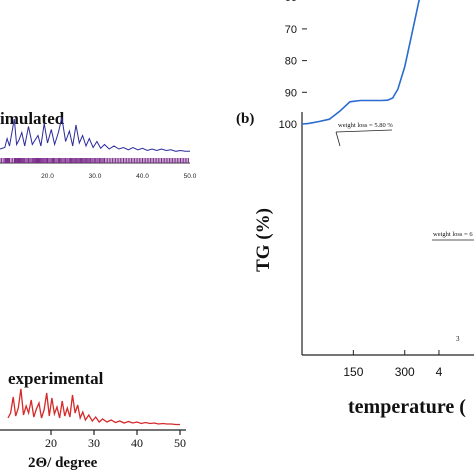 The width and height of the screenshot is (474, 474). Describe the element at coordinates (94, 160) in the screenshot. I see `tick-mark-strip` at that location.